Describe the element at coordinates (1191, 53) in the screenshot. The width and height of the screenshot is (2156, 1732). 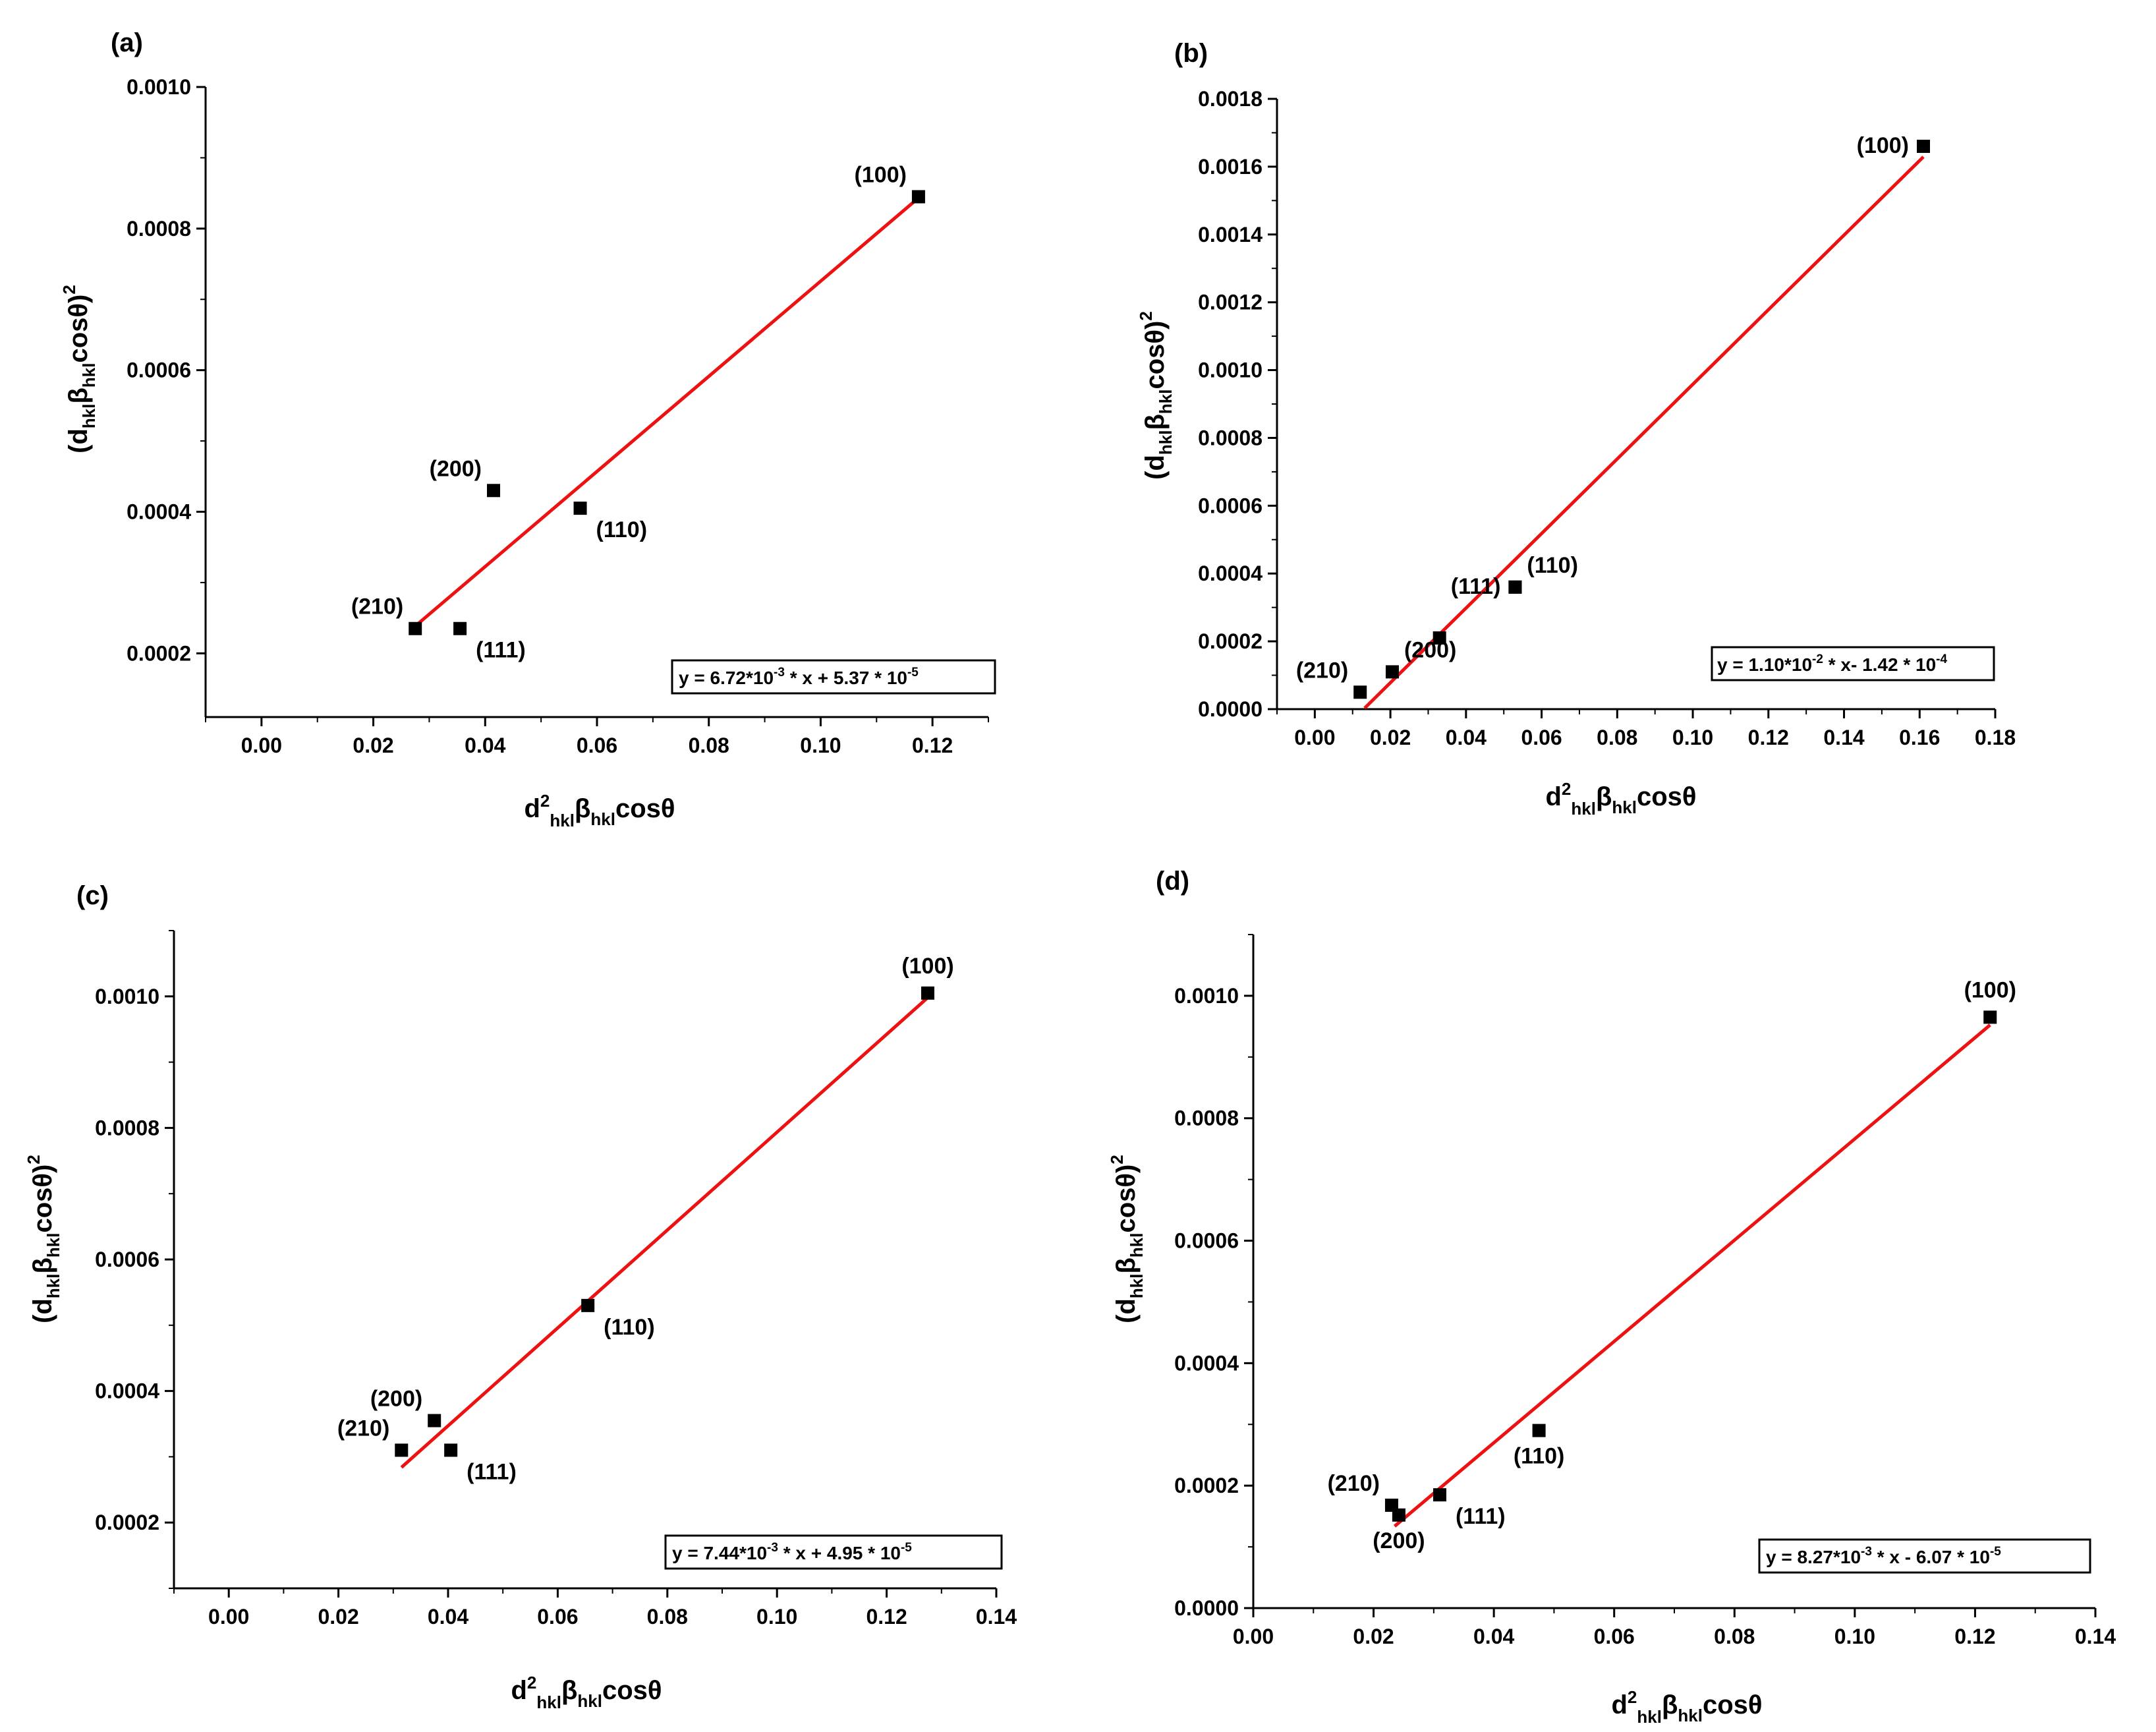
I see `panel-letter: (b)` at that location.